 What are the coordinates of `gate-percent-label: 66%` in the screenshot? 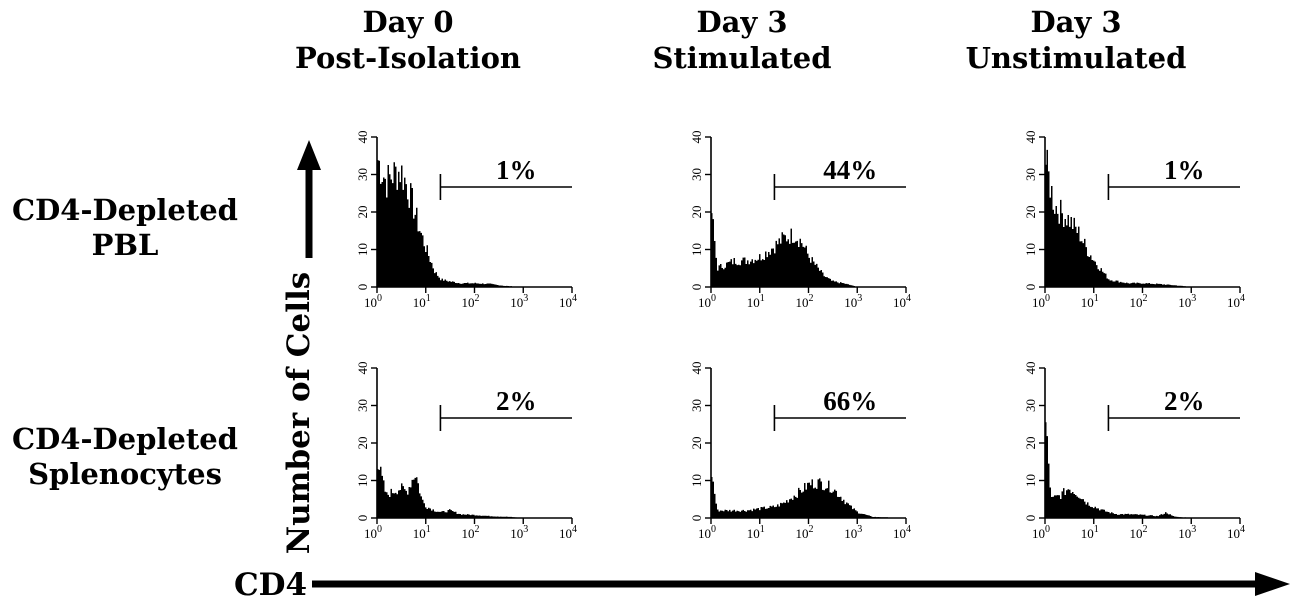 It's located at (850, 401).